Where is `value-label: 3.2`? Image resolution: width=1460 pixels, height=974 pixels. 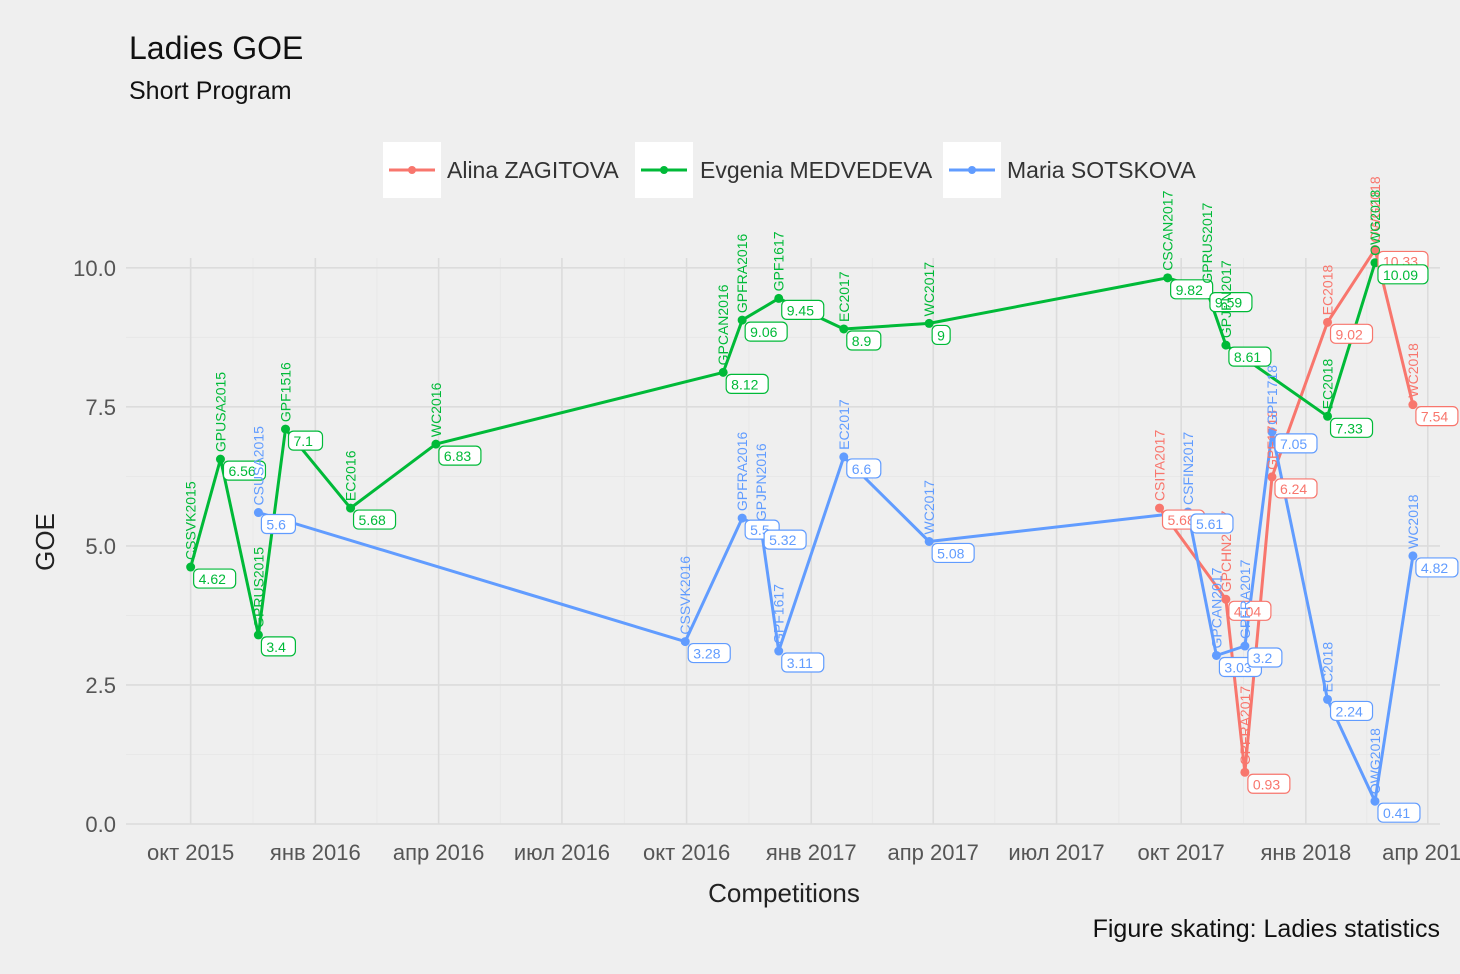
value-label: 3.2 is located at coordinates (1263, 658).